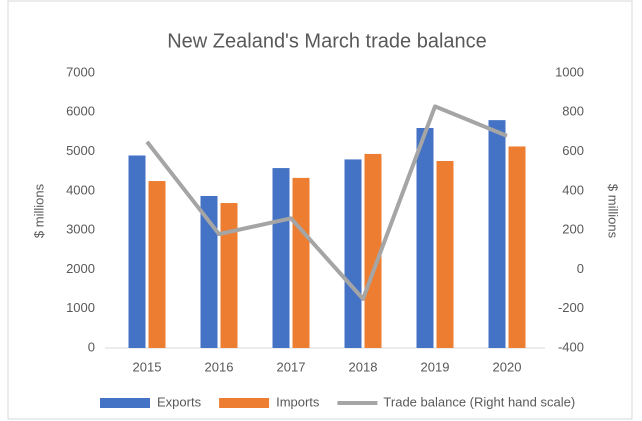  I want to click on y2-tick-label: 0, so click(580, 268).